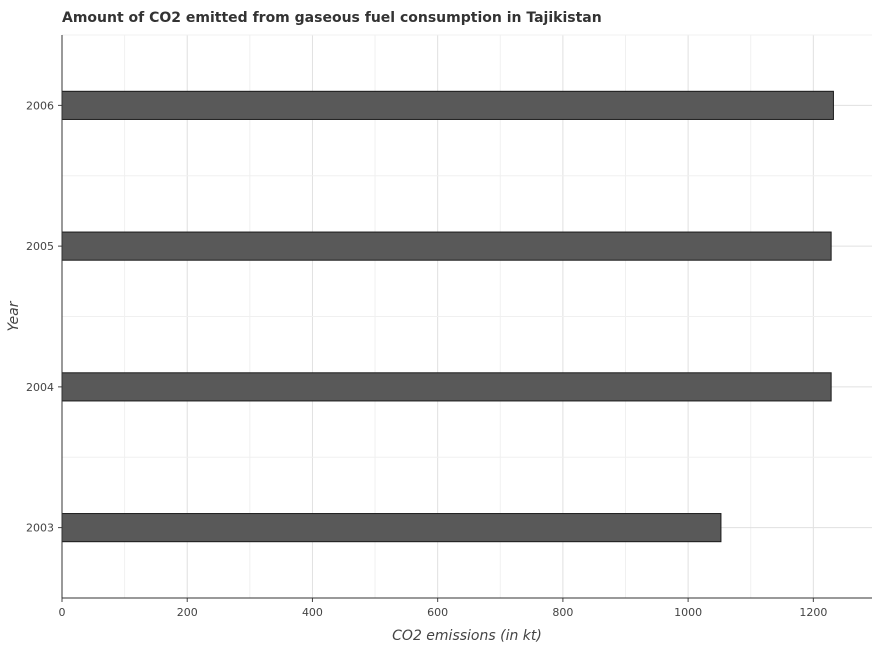 This screenshot has height=650, width=877. What do you see at coordinates (562, 612) in the screenshot?
I see `x-tick-label: 800` at bounding box center [562, 612].